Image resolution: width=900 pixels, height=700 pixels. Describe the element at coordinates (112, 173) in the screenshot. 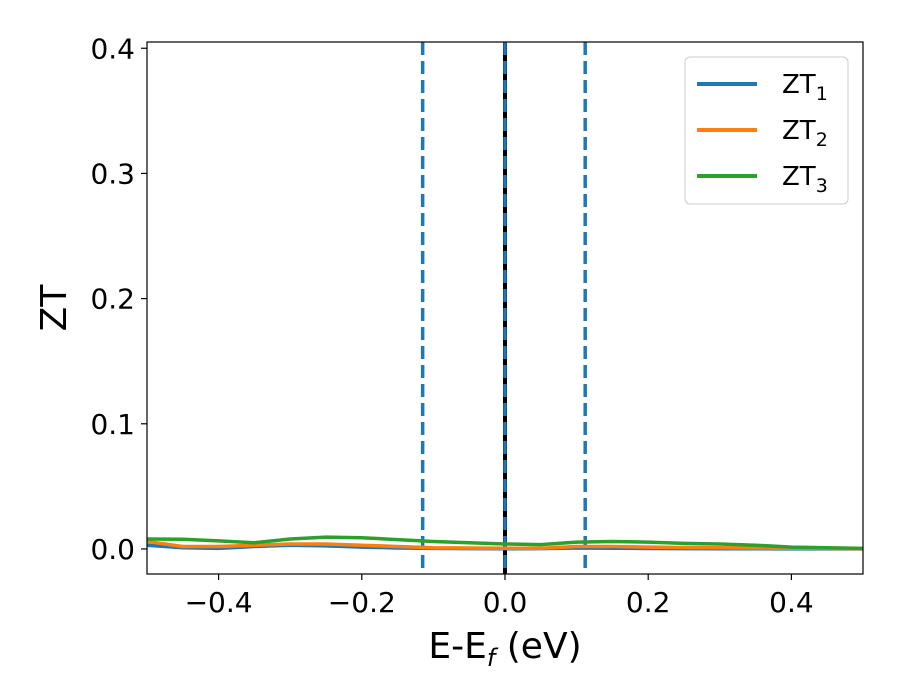

I see `y-tick-label: 0.3` at that location.